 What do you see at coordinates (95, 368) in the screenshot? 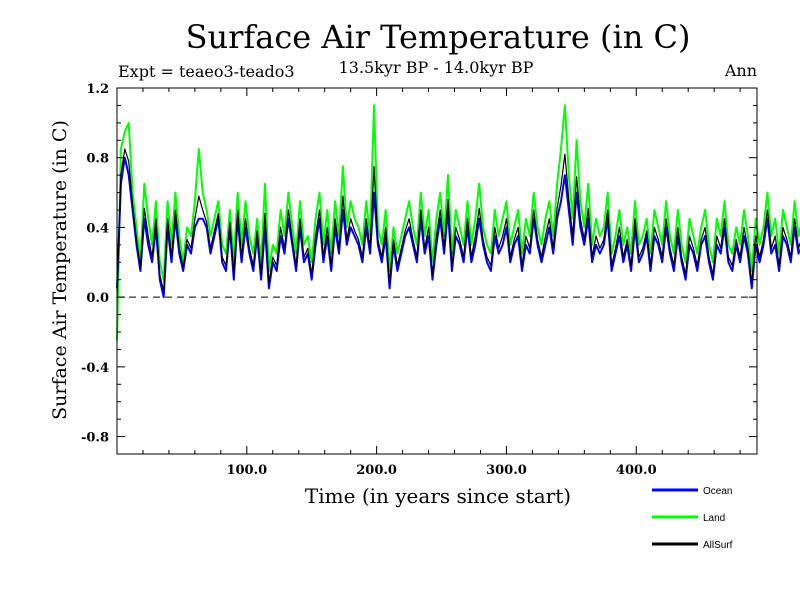
I see `y-tick-label: -0.4` at bounding box center [95, 368].